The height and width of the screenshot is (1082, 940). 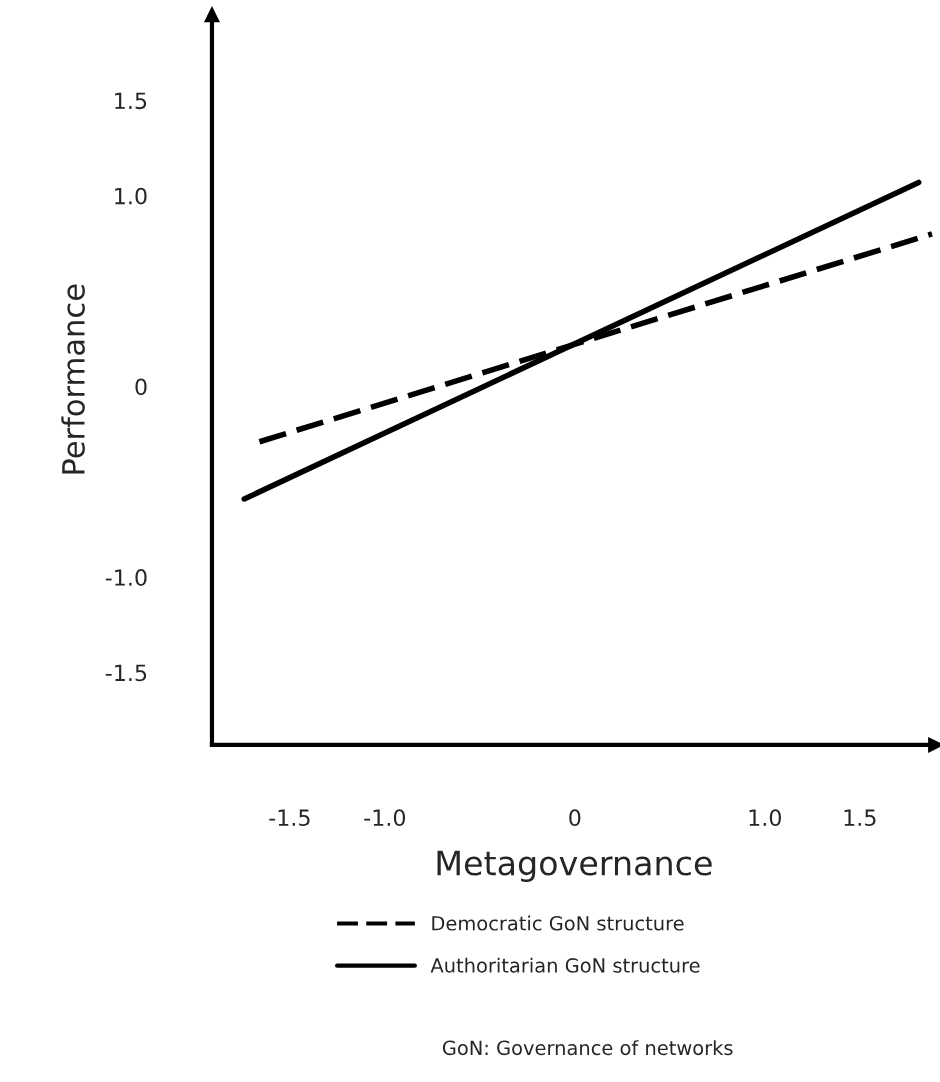 What do you see at coordinates (565, 965) in the screenshot?
I see `legend-label: Authoritarian GoN structure` at bounding box center [565, 965].